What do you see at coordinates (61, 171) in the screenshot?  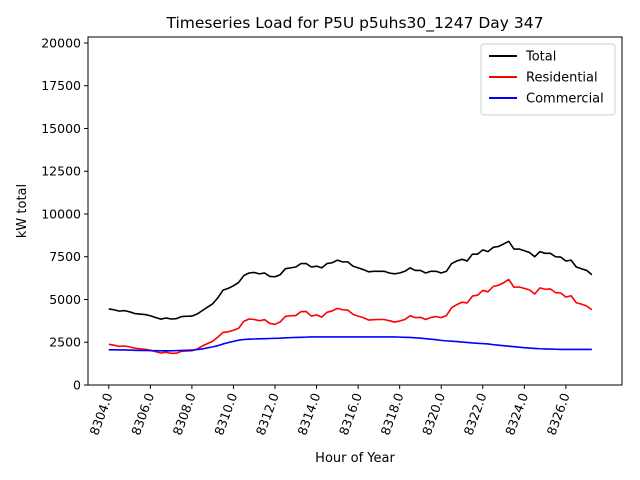 I see `y-tick-label: 12500` at bounding box center [61, 171].